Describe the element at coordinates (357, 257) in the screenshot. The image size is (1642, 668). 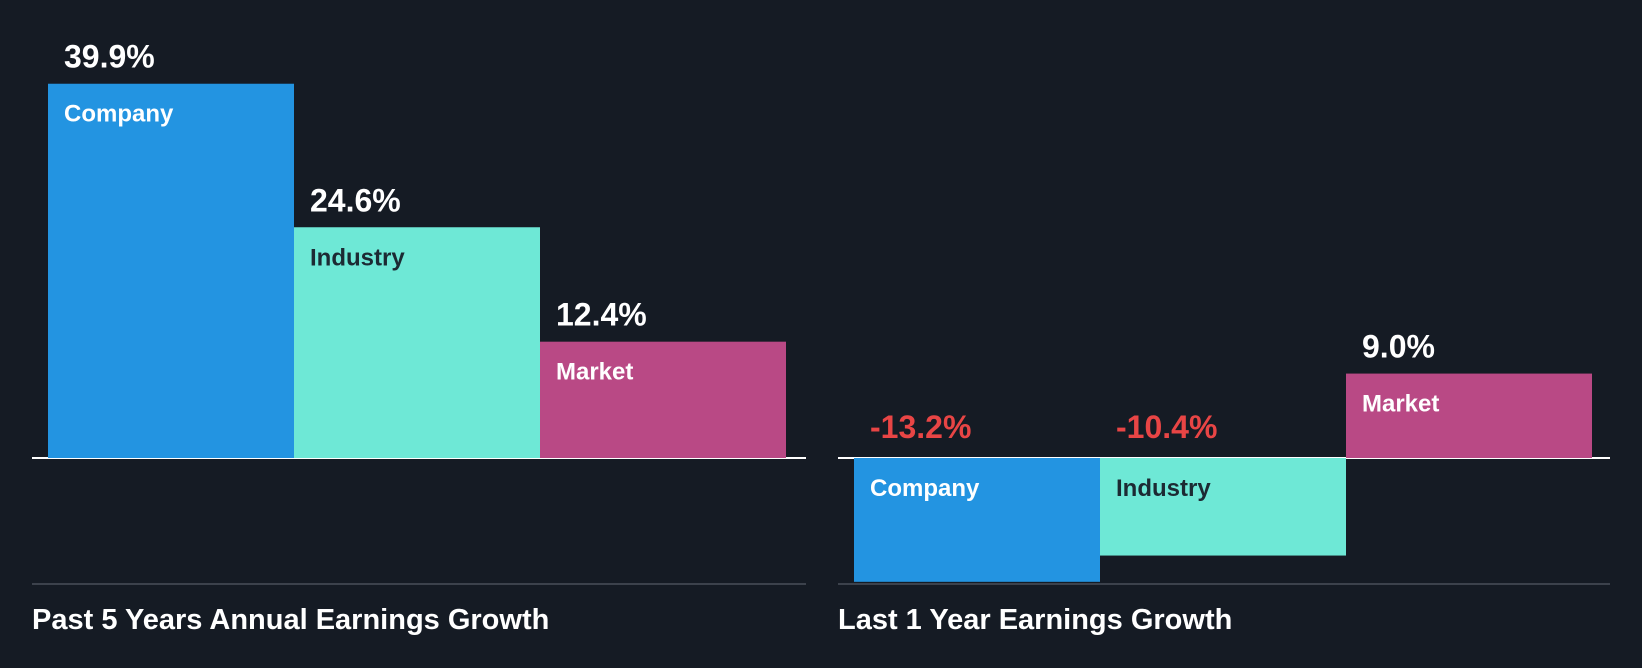
I see `category-label-industry-past-5-years: Industry` at that location.